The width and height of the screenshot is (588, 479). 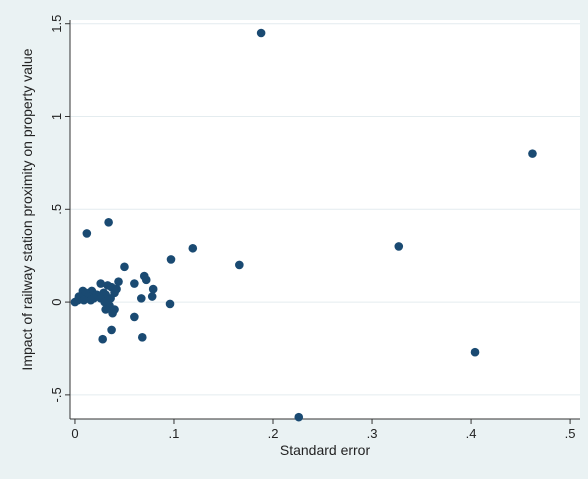 What do you see at coordinates (273, 433) in the screenshot?
I see `x-tick-label: .2` at bounding box center [273, 433].